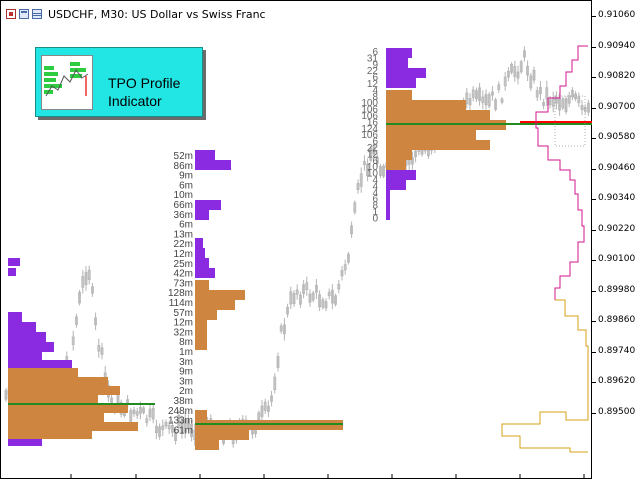 The width and height of the screenshot is (640, 480). Describe the element at coordinates (373, 174) in the screenshot. I see `tpo-right-label: 10` at that location.